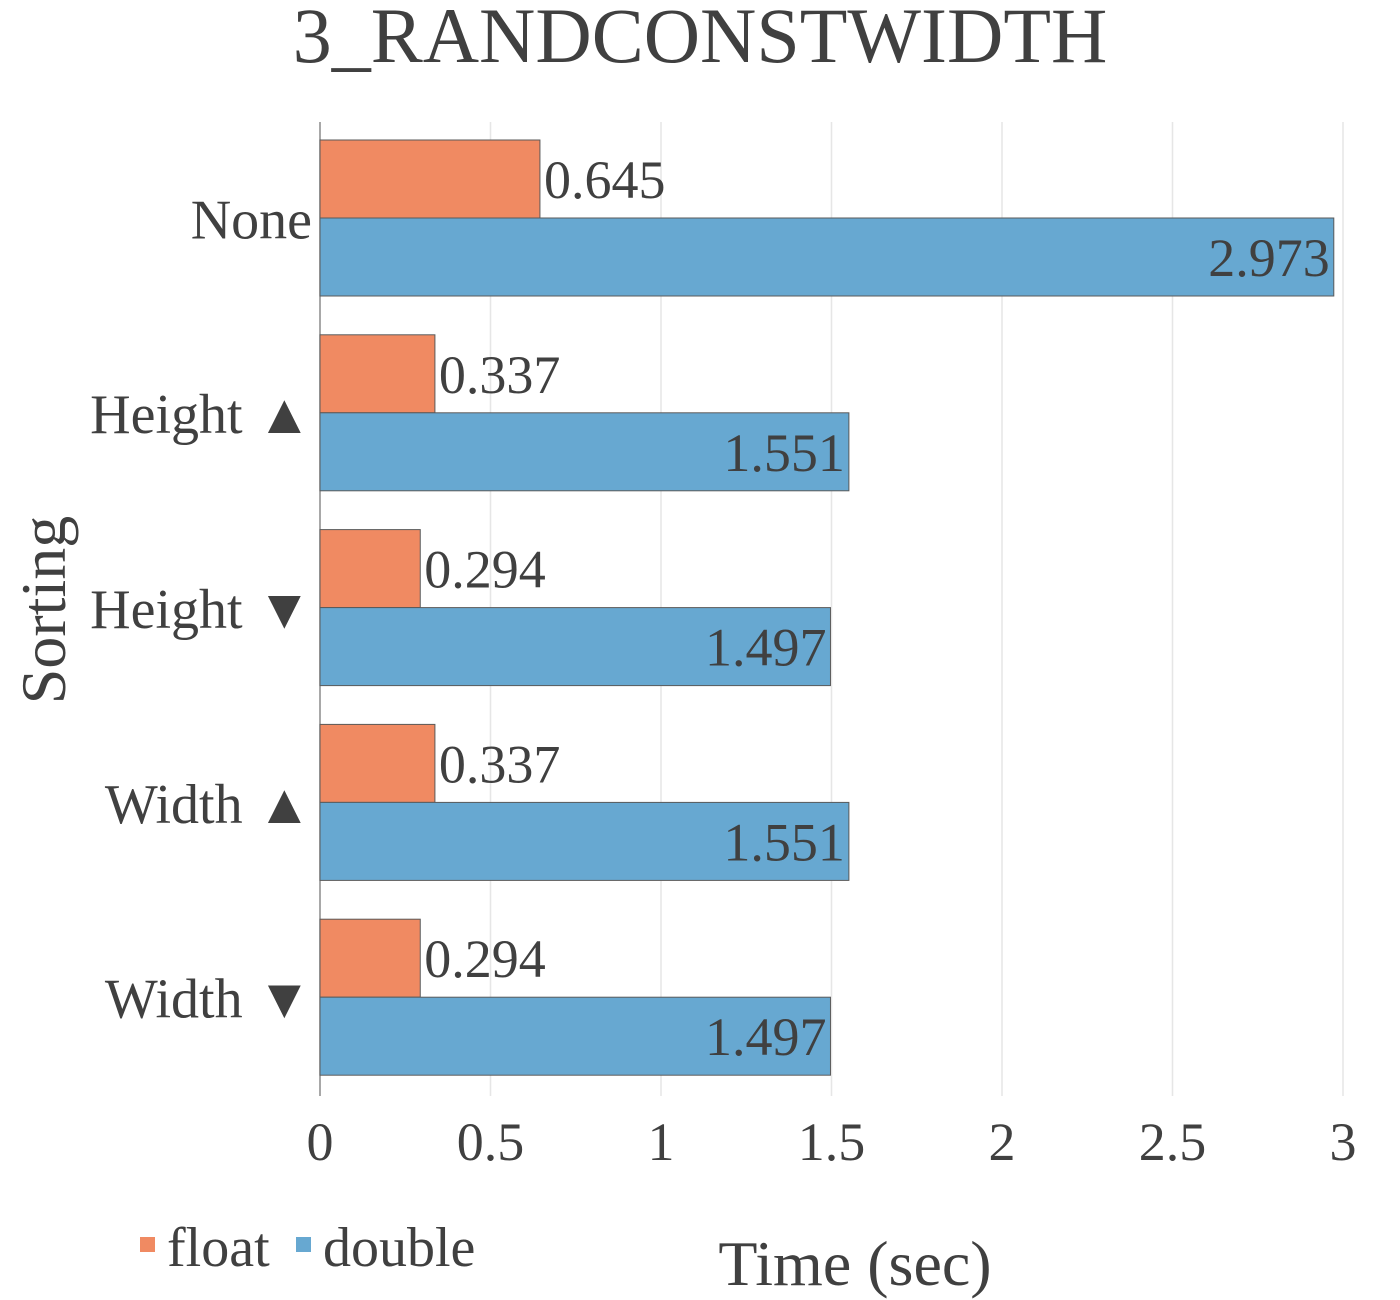 The width and height of the screenshot is (1400, 1300). I want to click on category-label: None, so click(251, 220).